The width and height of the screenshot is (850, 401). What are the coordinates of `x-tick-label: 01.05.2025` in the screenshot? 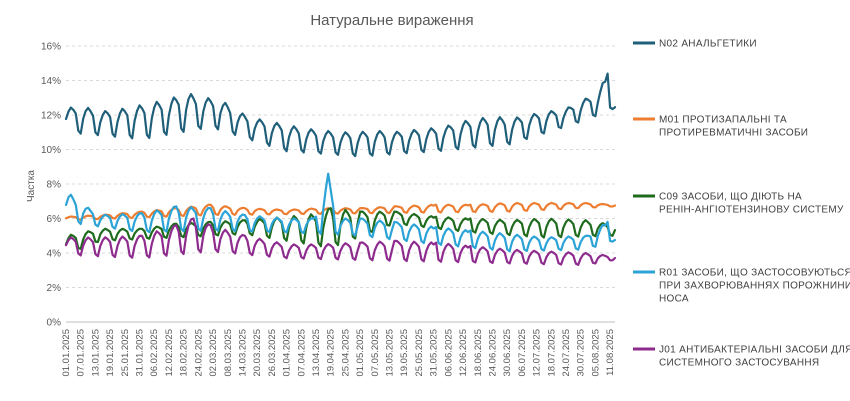 It's located at (360, 353).